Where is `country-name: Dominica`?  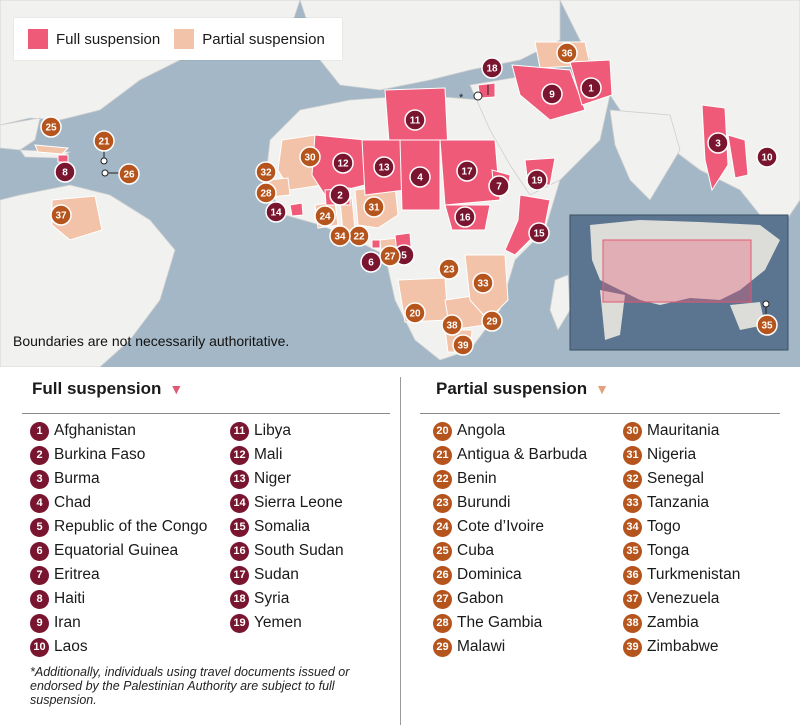
country-name: Dominica is located at coordinates (489, 574).